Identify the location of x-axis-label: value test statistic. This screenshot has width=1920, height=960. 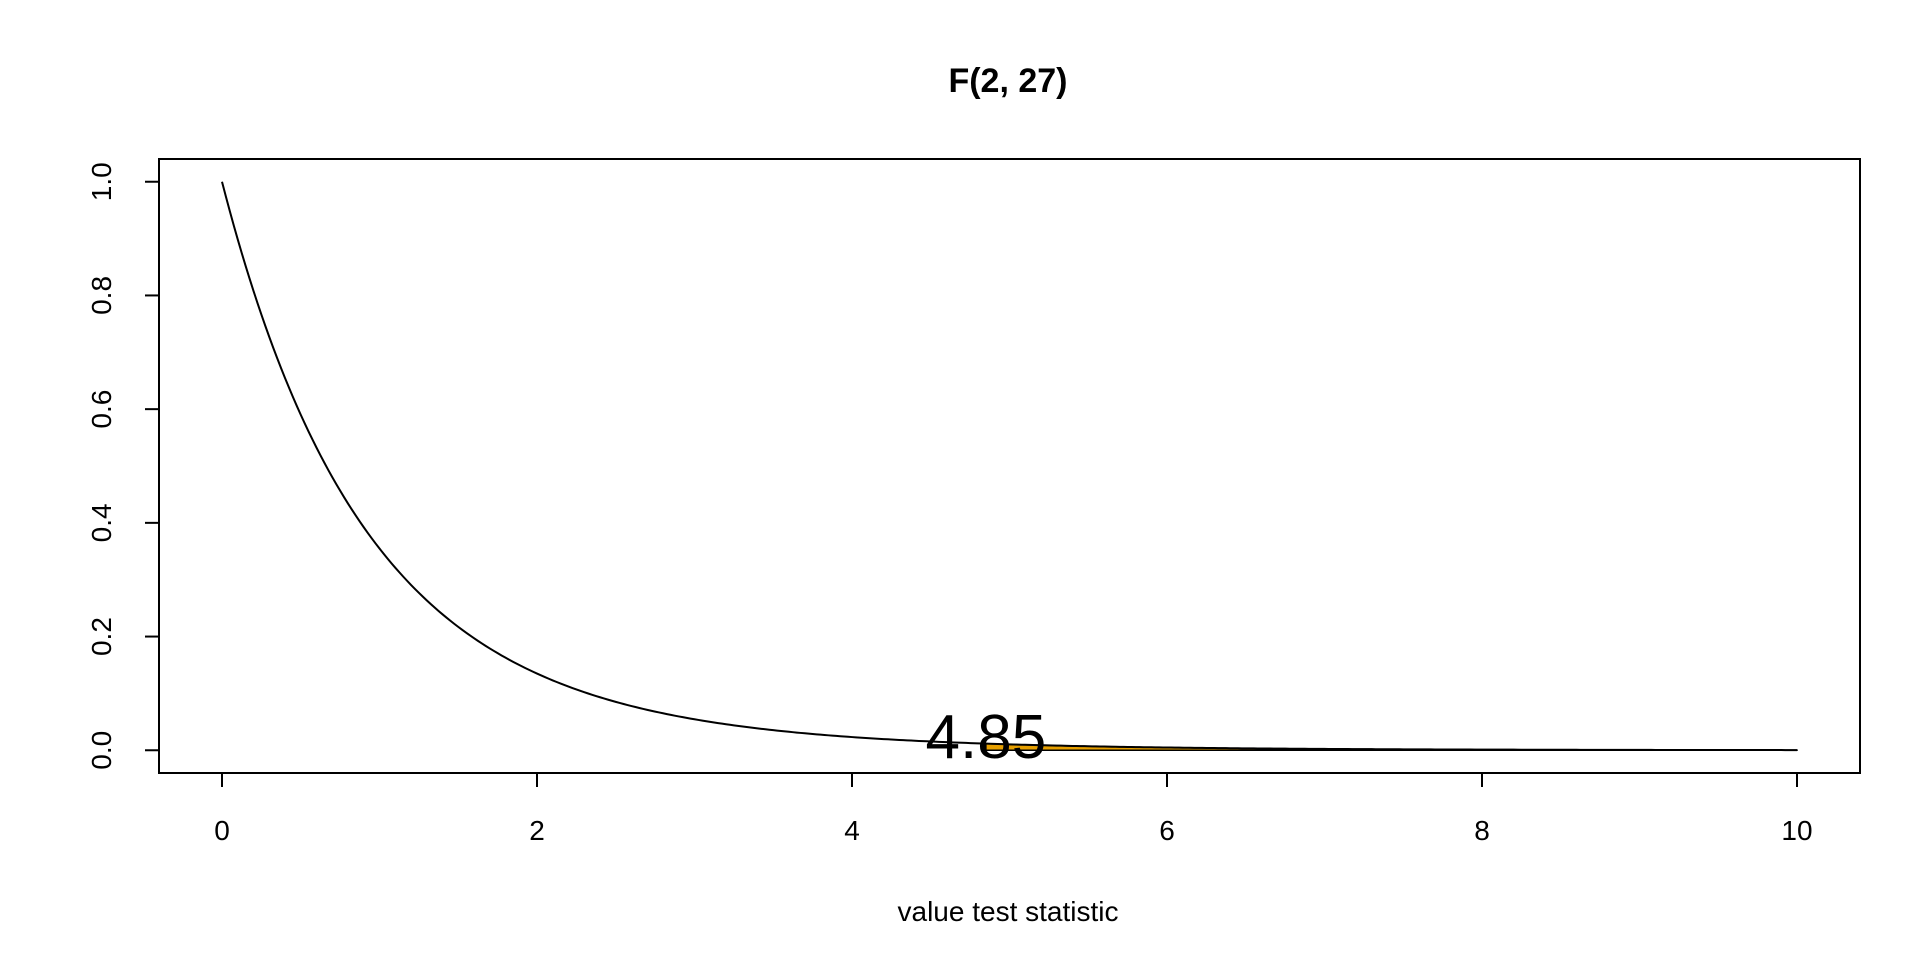
(1008, 911).